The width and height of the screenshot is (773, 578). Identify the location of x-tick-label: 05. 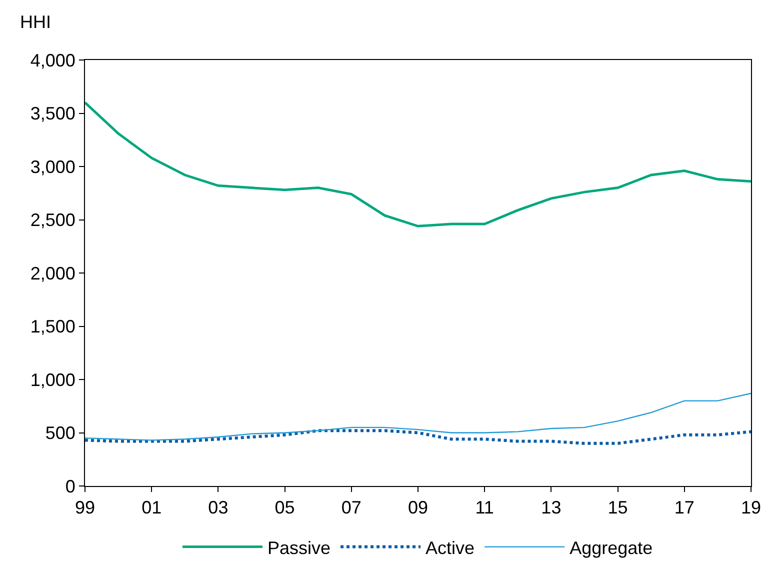
(284, 508).